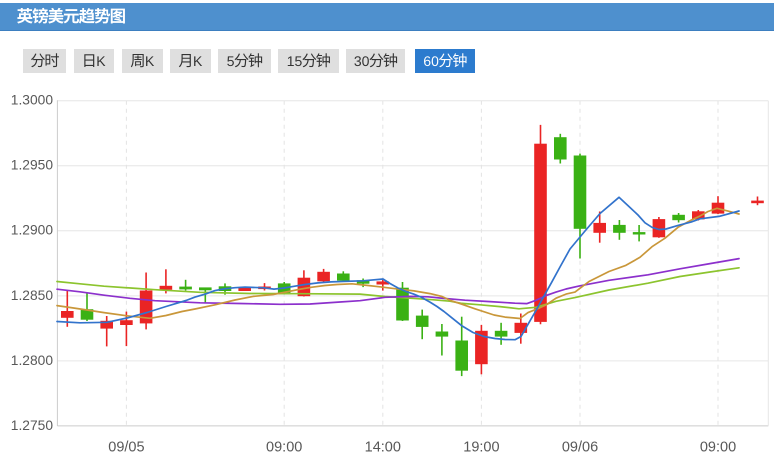  I want to click on svg-text: 1.2850, so click(32, 295).